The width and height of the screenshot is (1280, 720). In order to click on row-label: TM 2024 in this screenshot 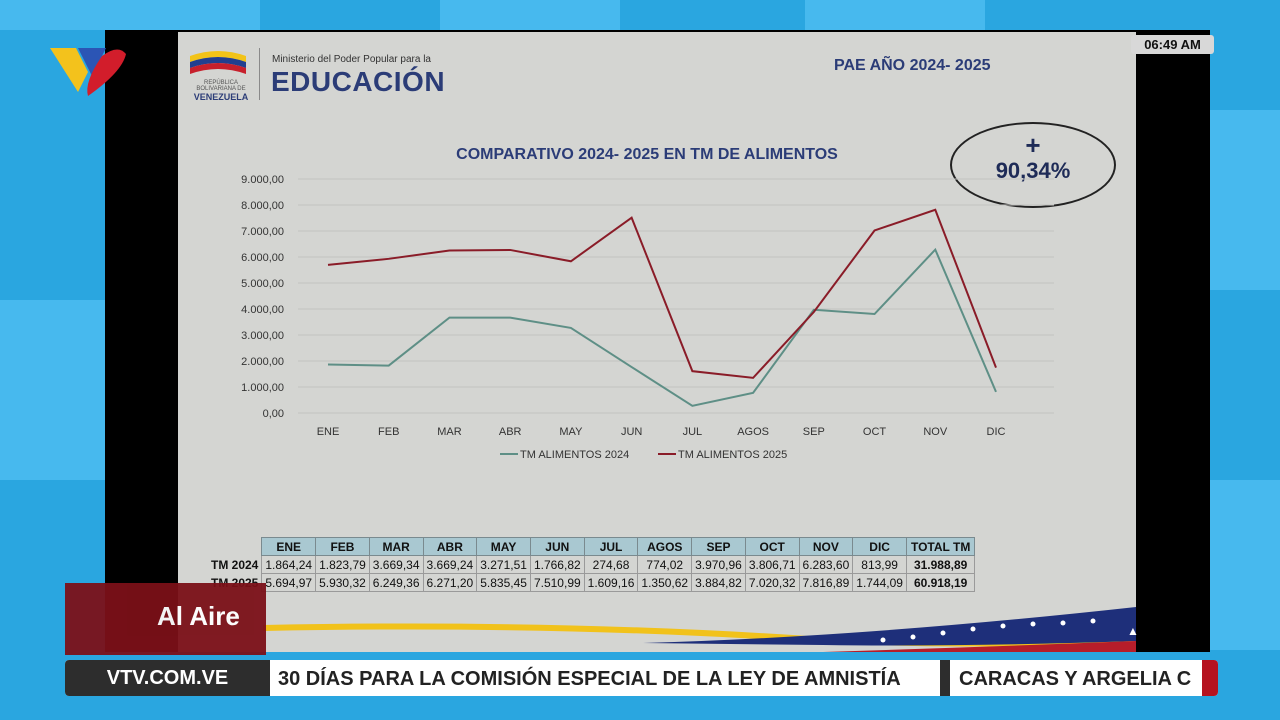, I will do `click(235, 564)`.